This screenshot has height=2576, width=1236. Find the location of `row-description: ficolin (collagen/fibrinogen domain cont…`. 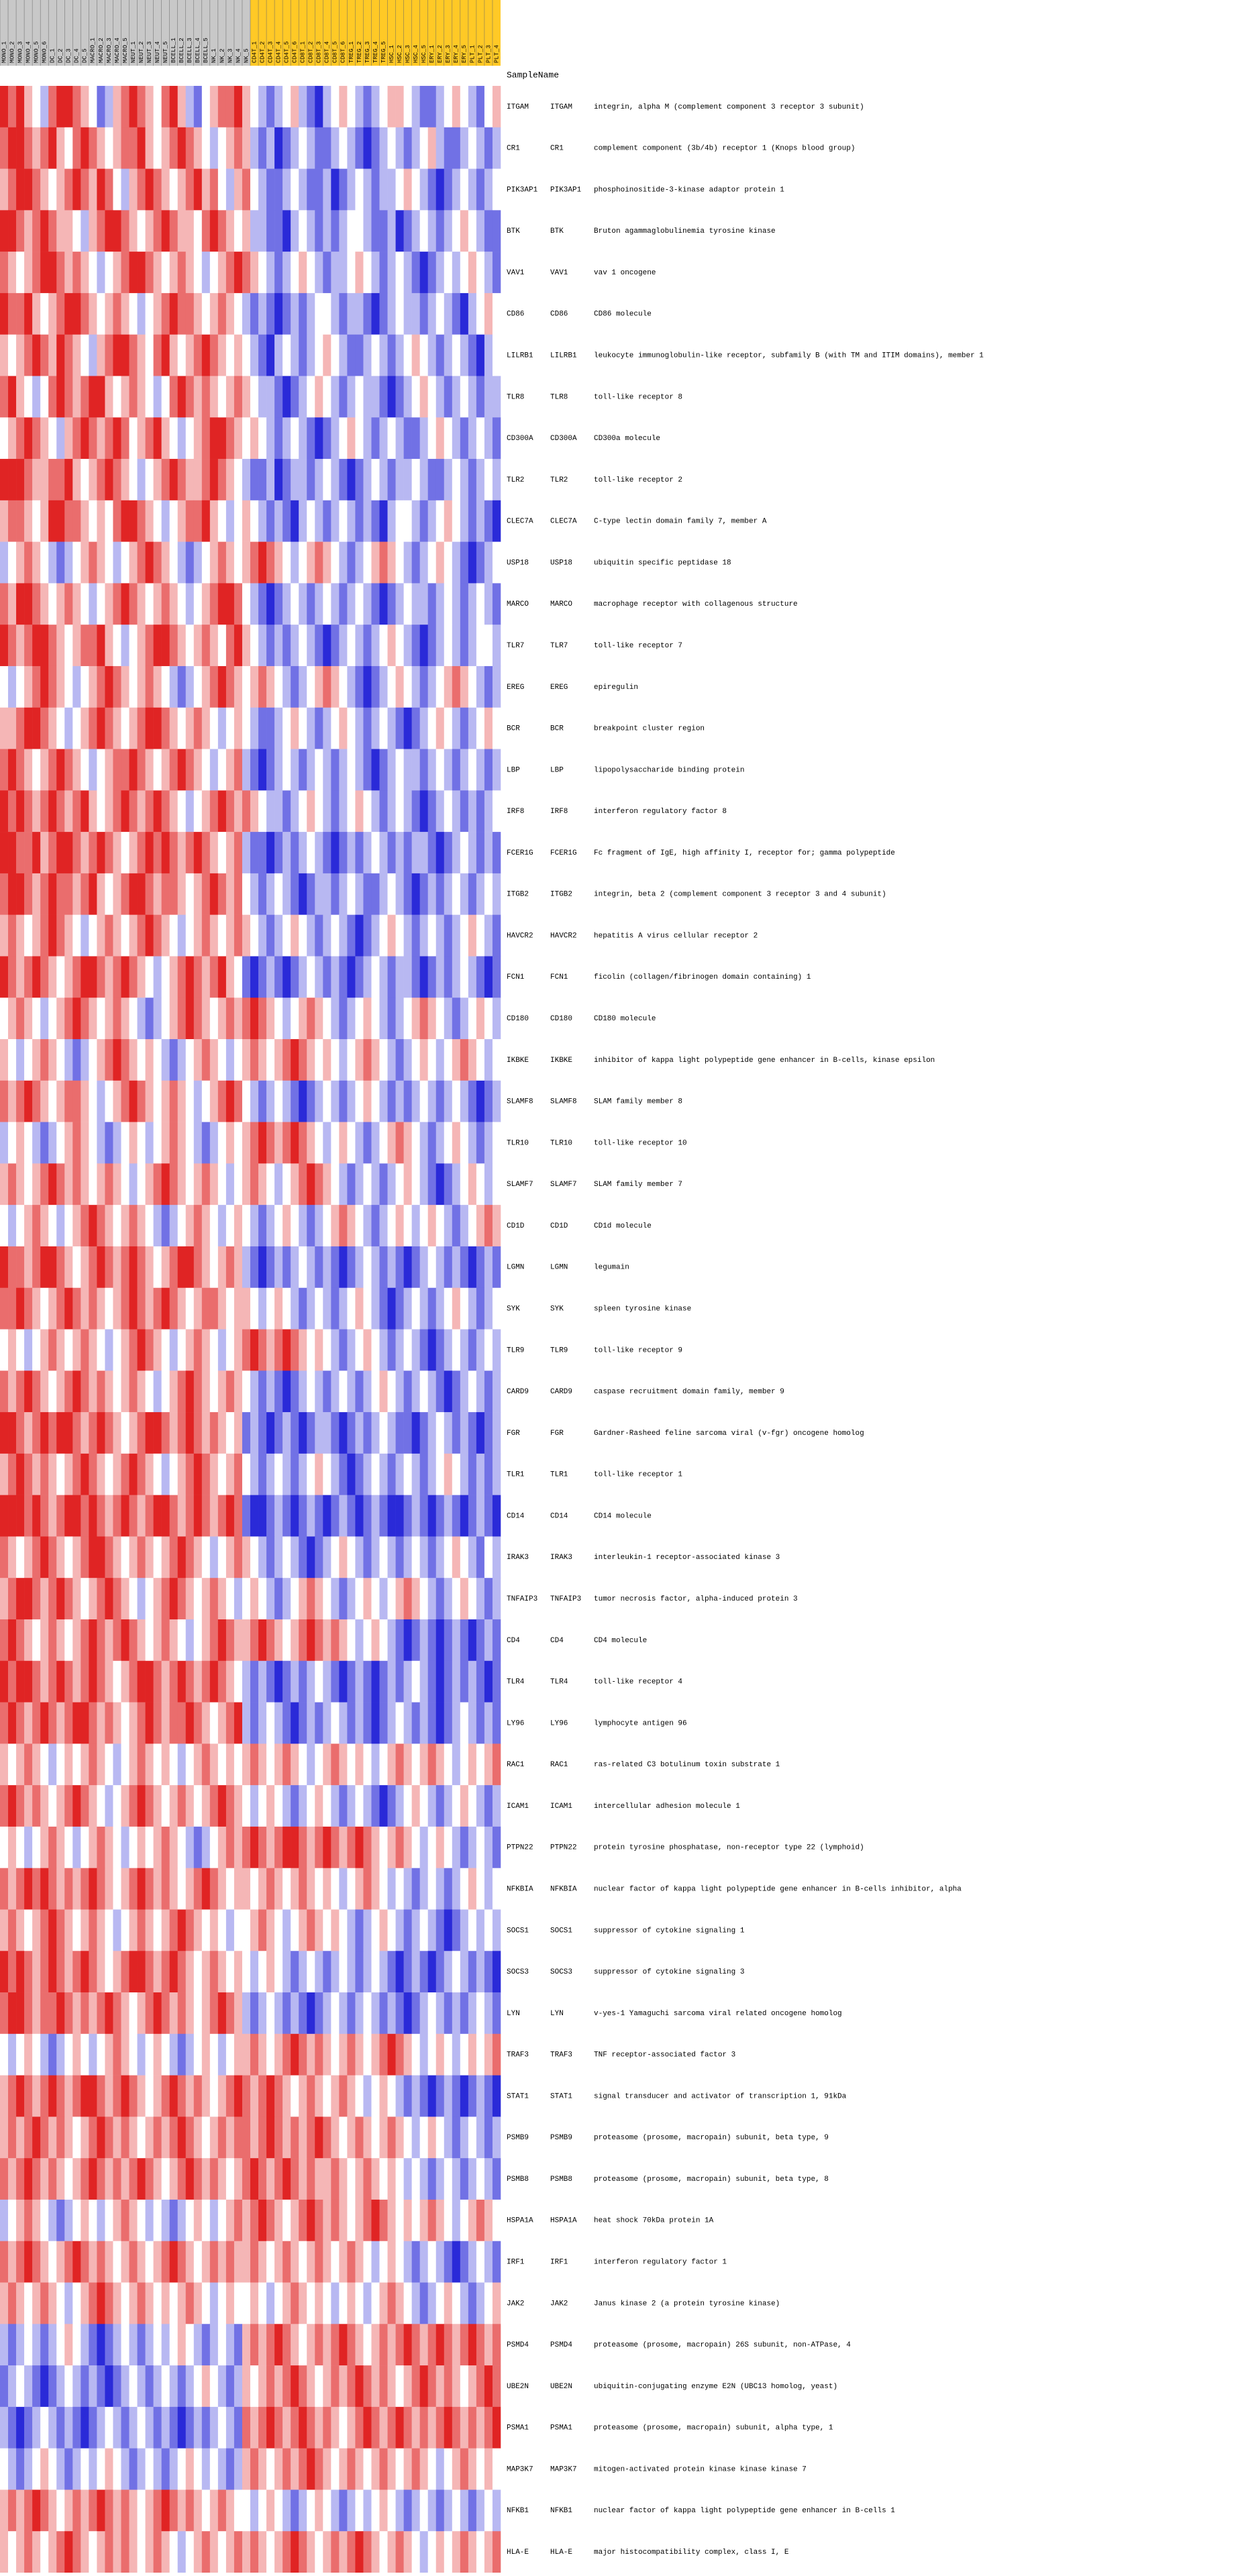

row-description: ficolin (collagen/fibrinogen domain cont… is located at coordinates (702, 977).